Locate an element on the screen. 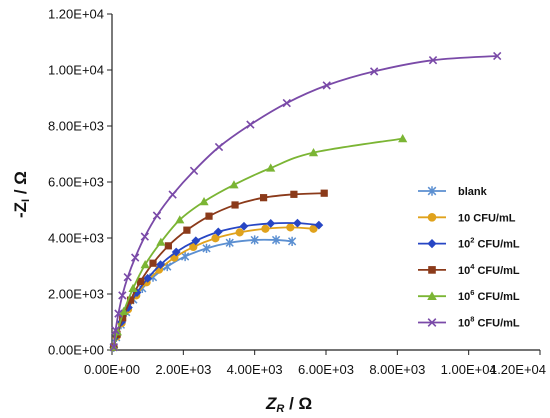 Image resolution: width=550 pixels, height=418 pixels. y-tick-label: 0.00E+00 is located at coordinates (76, 350).